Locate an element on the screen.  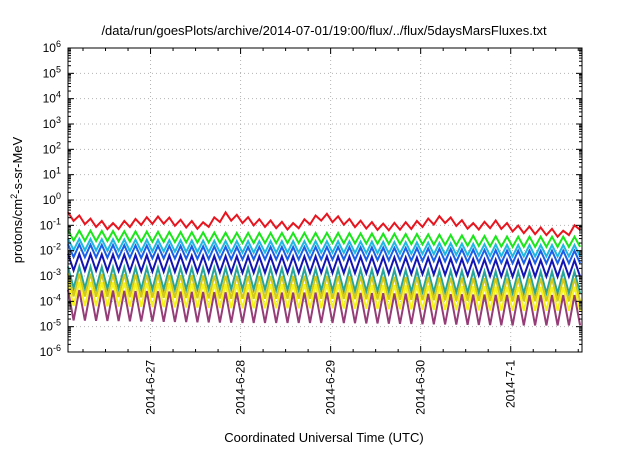
y-tick-label: 10⁶ is located at coordinates (52, 47).